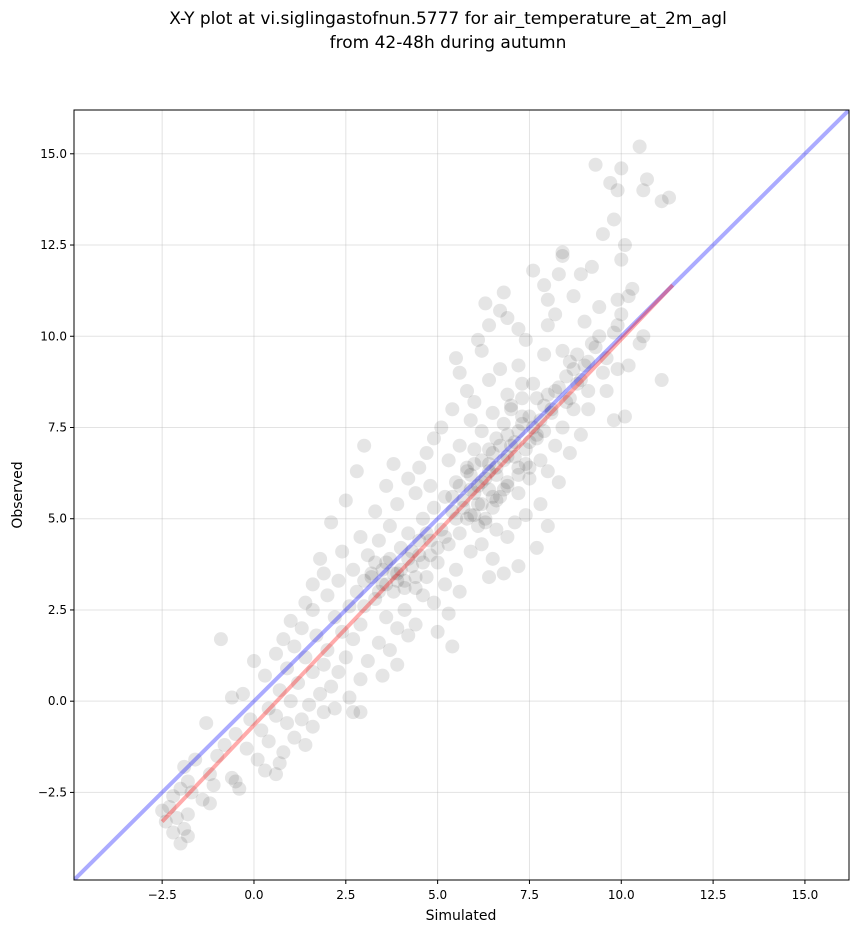 Image resolution: width=858 pixels, height=934 pixels. Describe the element at coordinates (529, 895) in the screenshot. I see `x-tick-label-4: 7.5` at that location.